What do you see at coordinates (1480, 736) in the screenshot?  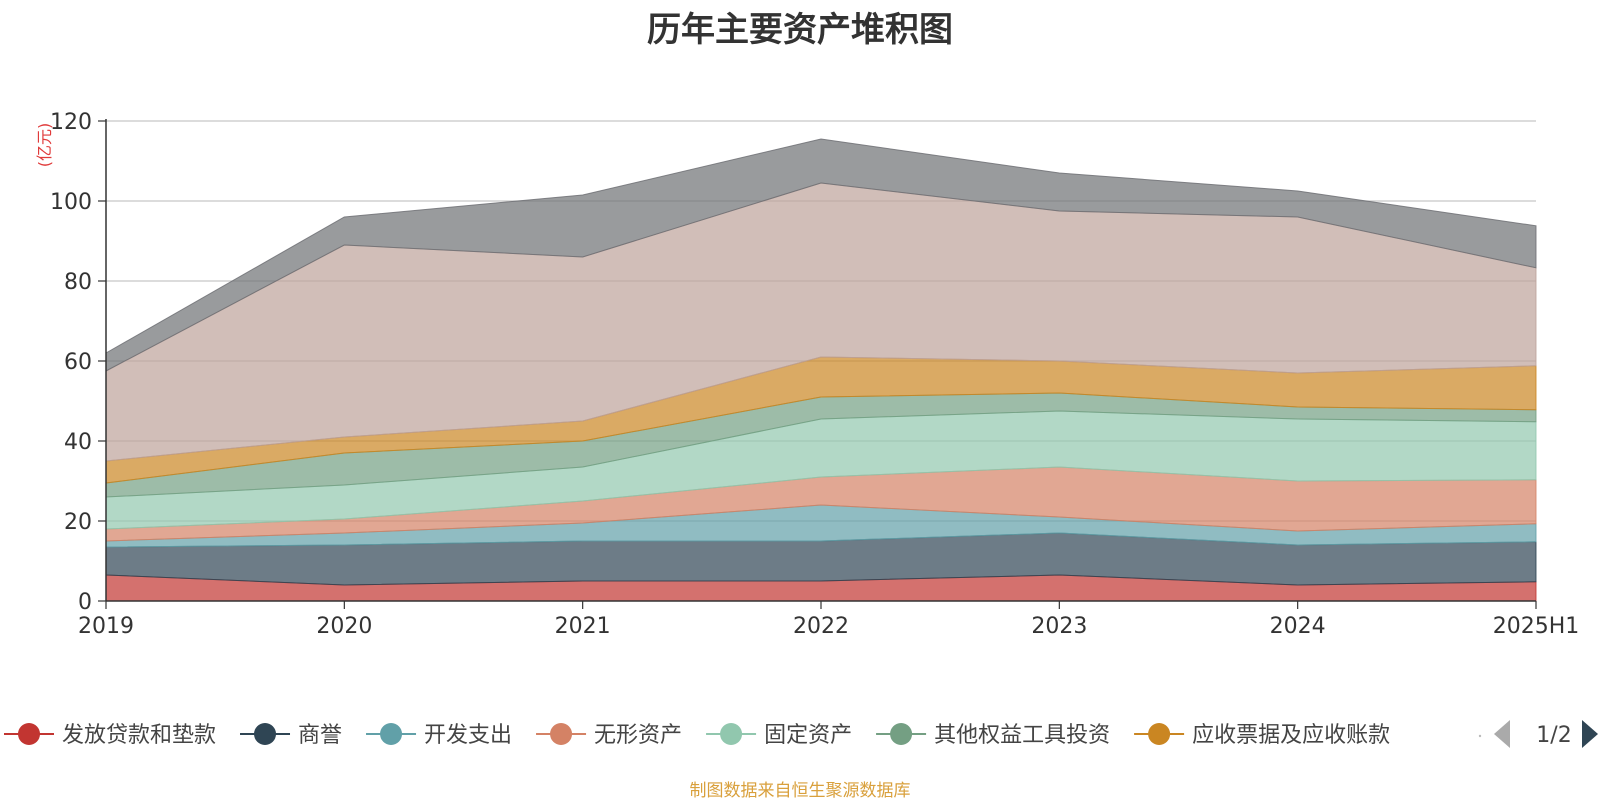 I see `legend-overflow-dot` at bounding box center [1480, 736].